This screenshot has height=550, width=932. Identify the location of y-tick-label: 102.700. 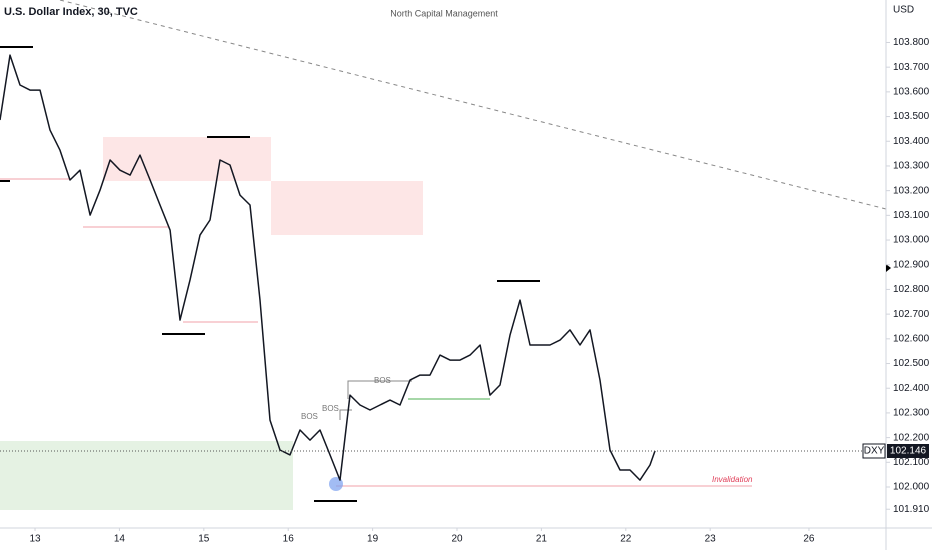
(911, 314).